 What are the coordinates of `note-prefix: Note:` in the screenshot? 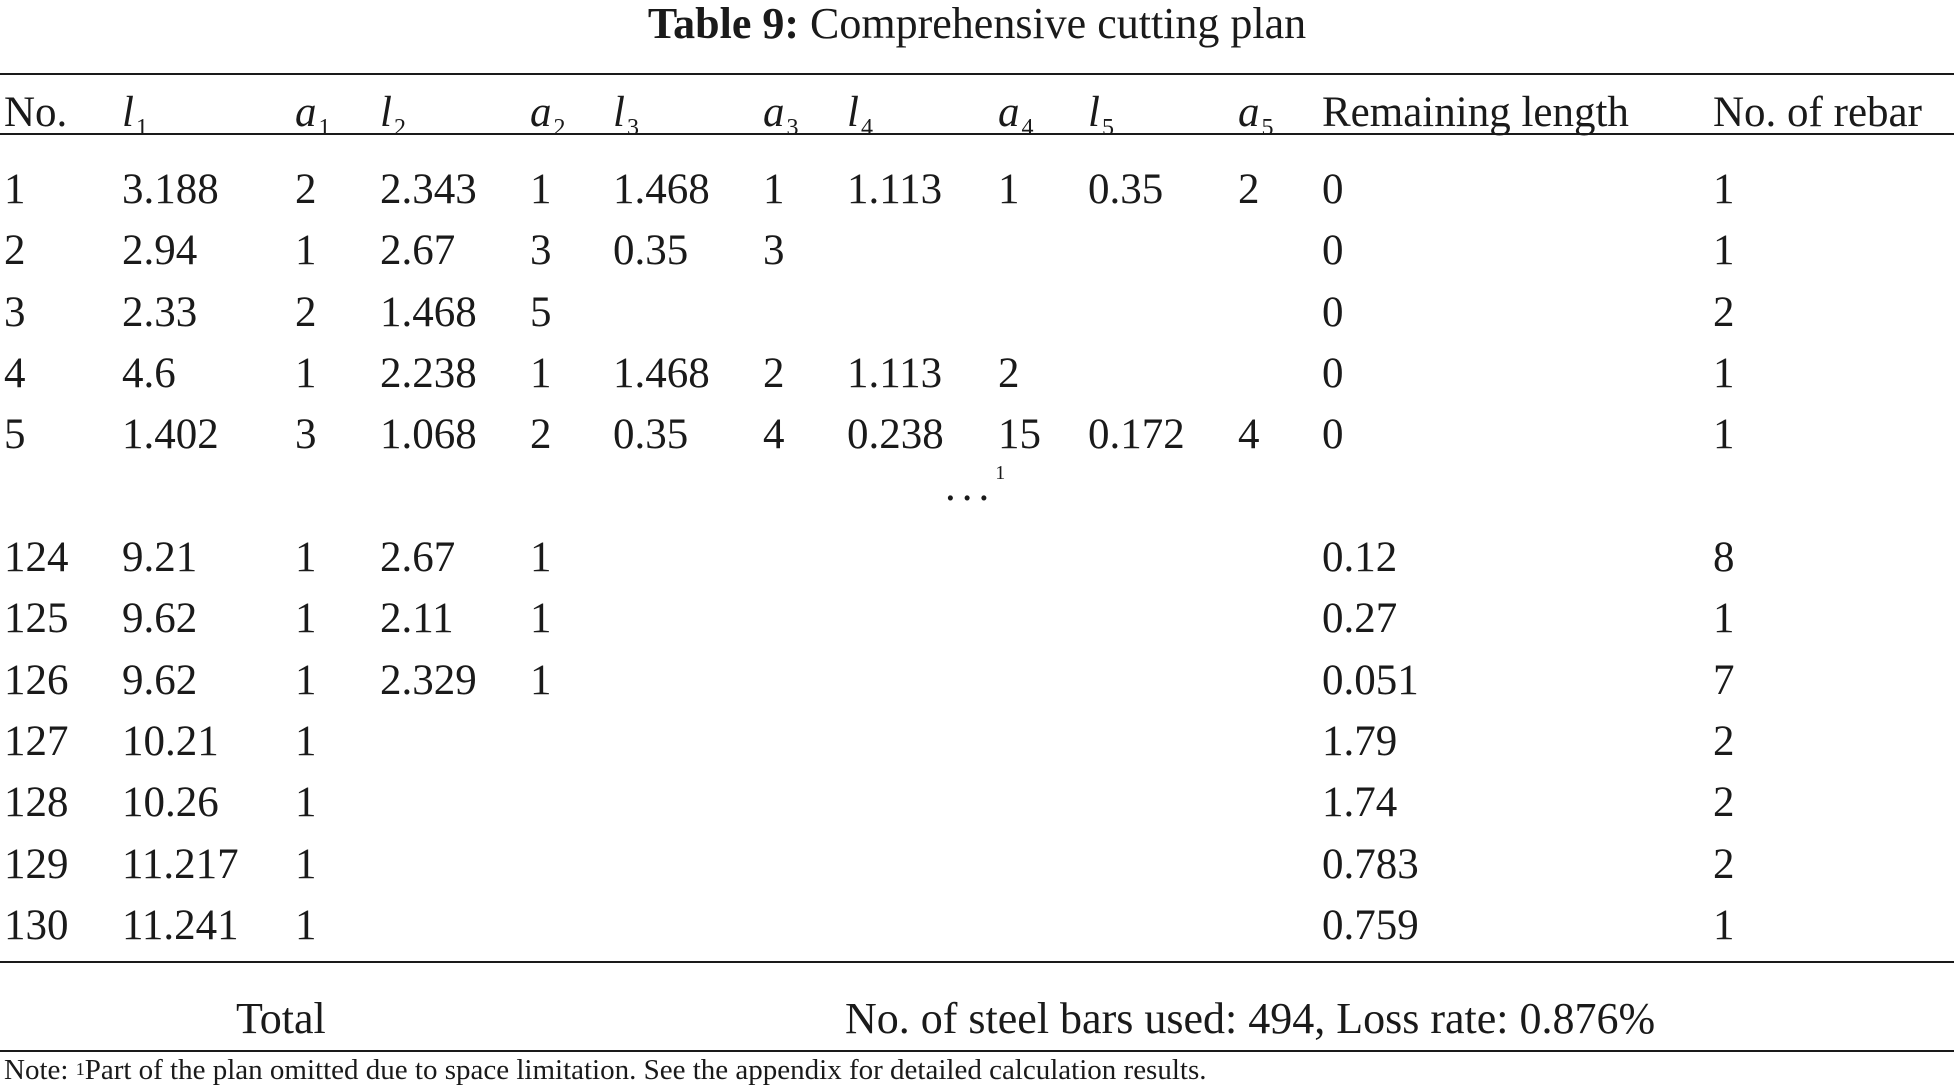 It's located at (36, 1070).